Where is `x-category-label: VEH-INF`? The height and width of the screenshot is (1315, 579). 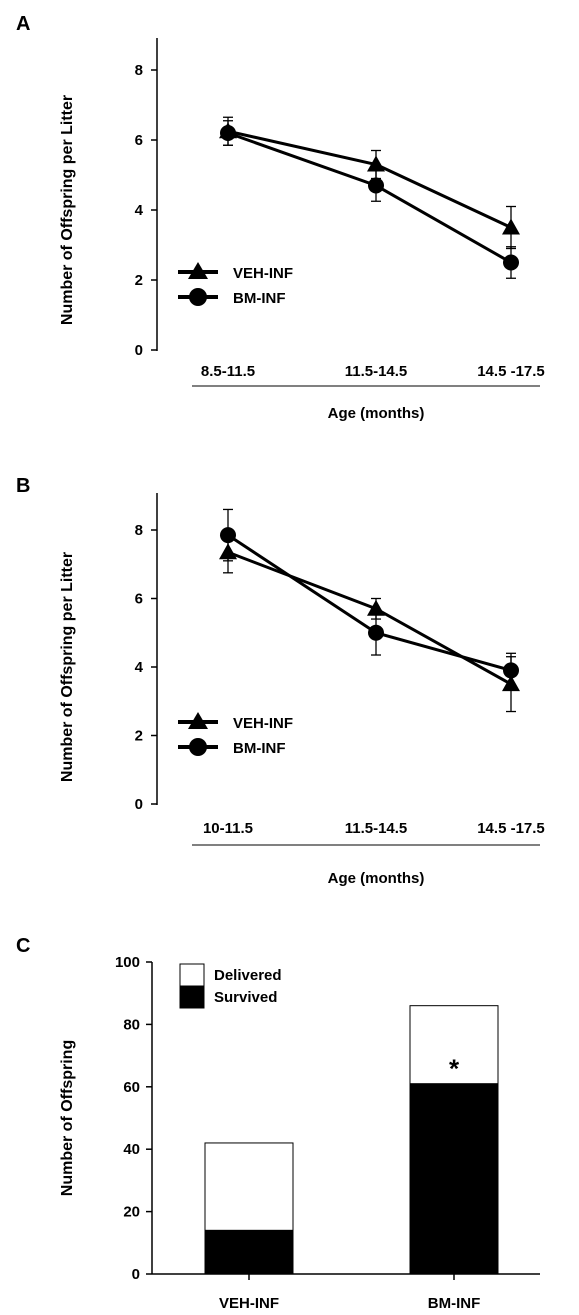
x-category-label: VEH-INF is located at coordinates (249, 1303).